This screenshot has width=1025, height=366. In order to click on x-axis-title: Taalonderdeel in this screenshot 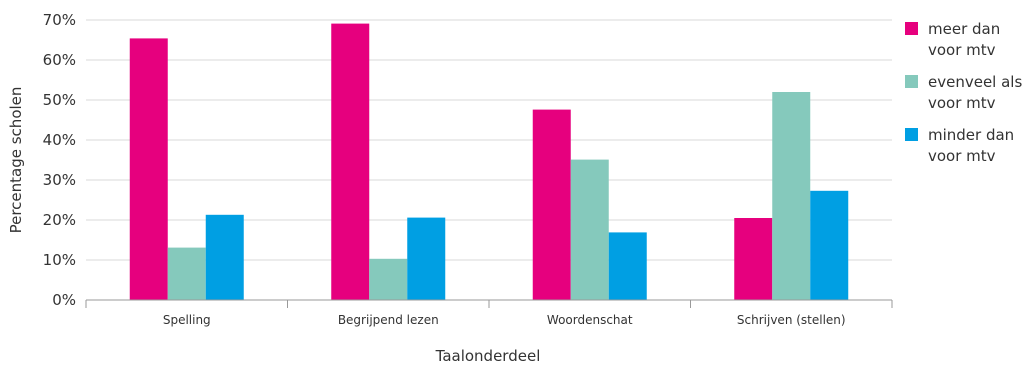, I will do `click(488, 356)`.